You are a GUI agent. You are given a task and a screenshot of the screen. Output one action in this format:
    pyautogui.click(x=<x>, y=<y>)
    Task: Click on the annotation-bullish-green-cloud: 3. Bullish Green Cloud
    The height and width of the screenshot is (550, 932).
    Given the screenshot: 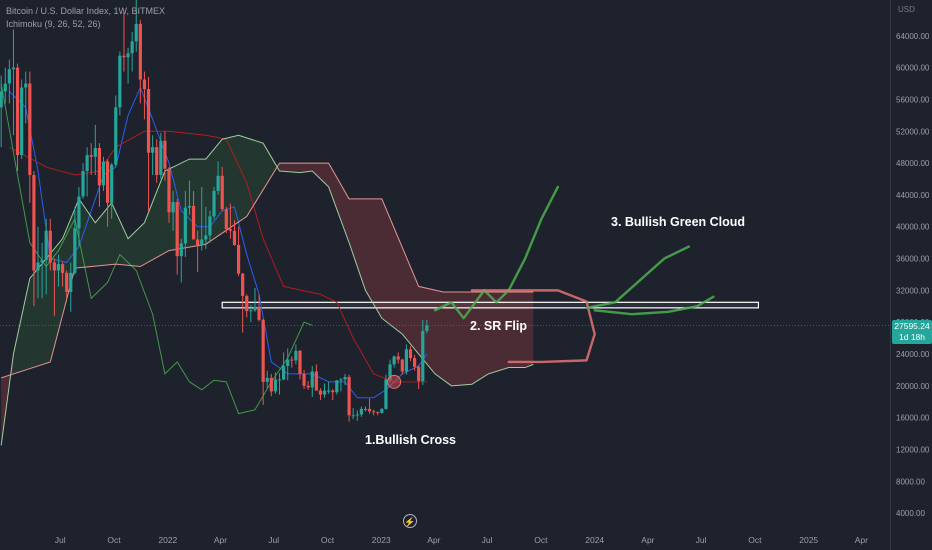 What is the action you would take?
    pyautogui.click(x=678, y=222)
    